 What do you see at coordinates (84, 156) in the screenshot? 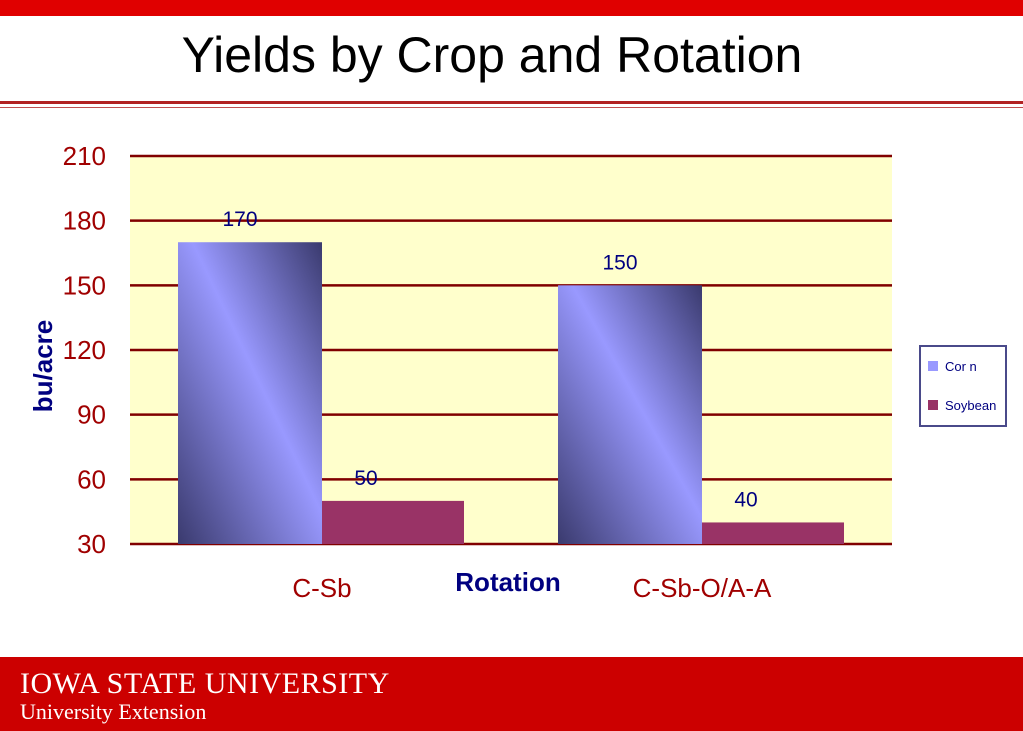
I see `y-tick-label: 210` at bounding box center [84, 156].